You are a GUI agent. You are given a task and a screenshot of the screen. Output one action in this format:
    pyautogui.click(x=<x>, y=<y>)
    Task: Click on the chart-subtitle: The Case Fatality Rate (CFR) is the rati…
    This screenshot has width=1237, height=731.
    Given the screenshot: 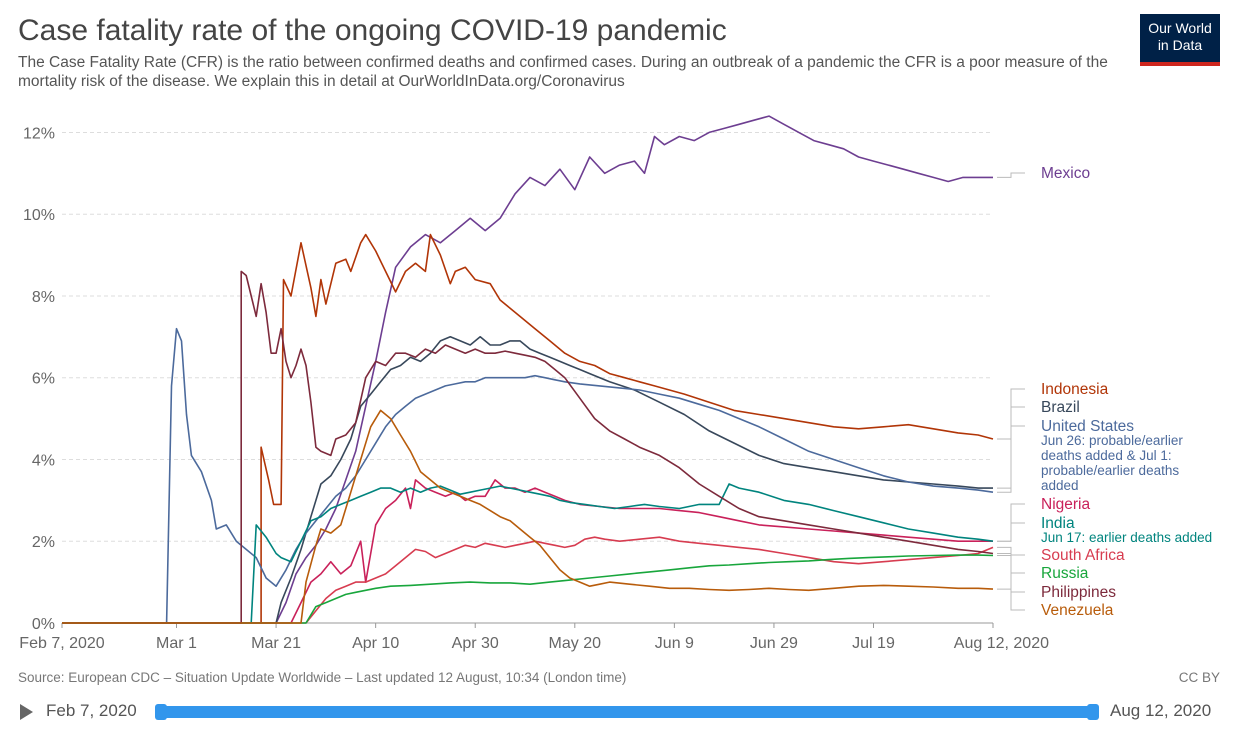 What is the action you would take?
    pyautogui.click(x=563, y=72)
    